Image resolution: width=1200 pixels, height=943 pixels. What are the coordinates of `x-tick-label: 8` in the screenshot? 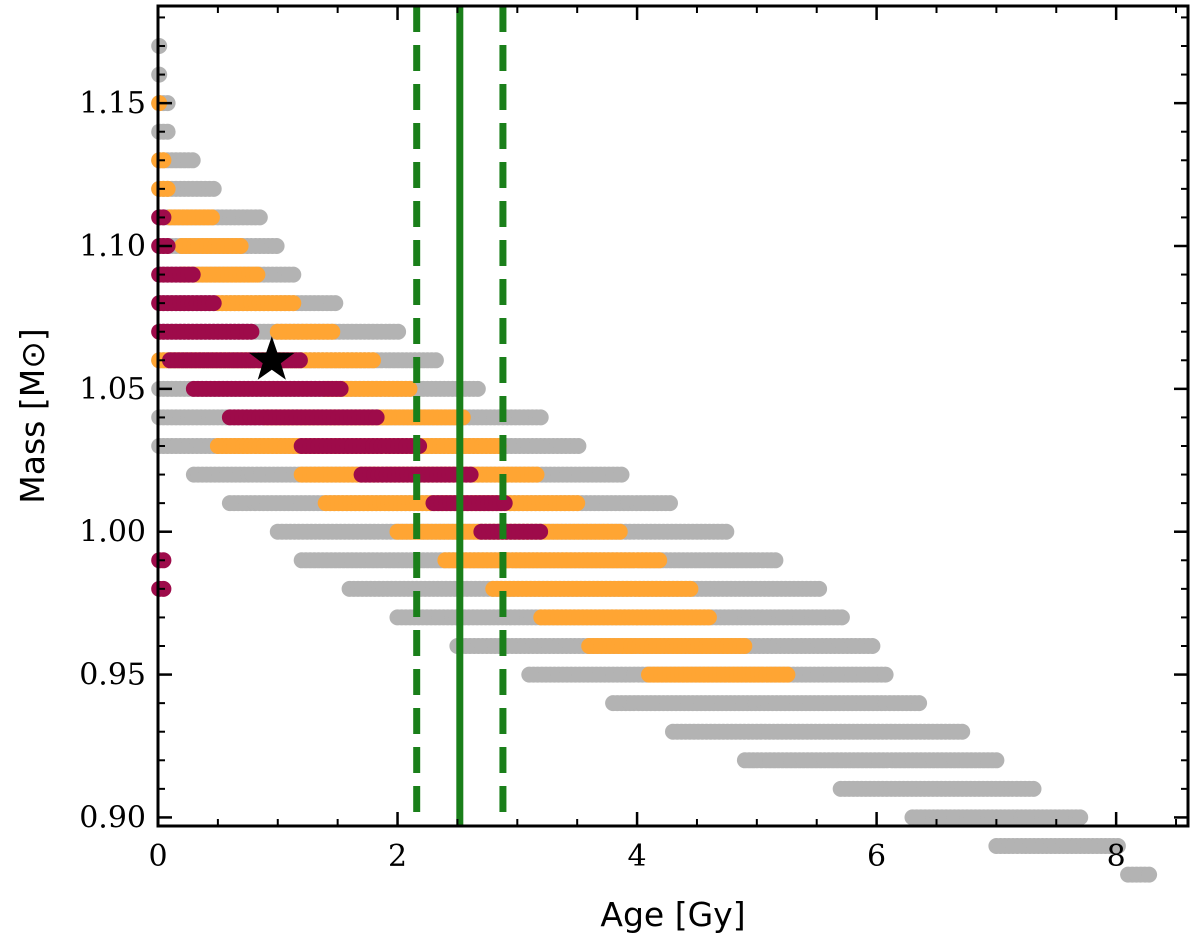 It's located at (1116, 856).